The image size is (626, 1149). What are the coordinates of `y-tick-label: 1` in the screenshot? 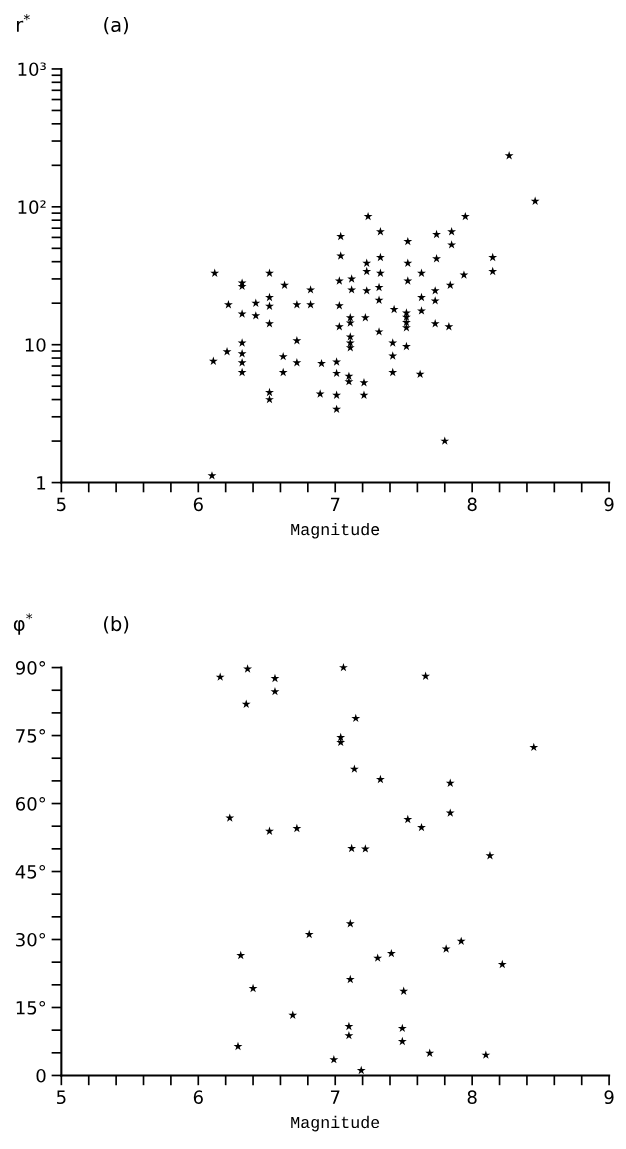 It's located at (41, 483).